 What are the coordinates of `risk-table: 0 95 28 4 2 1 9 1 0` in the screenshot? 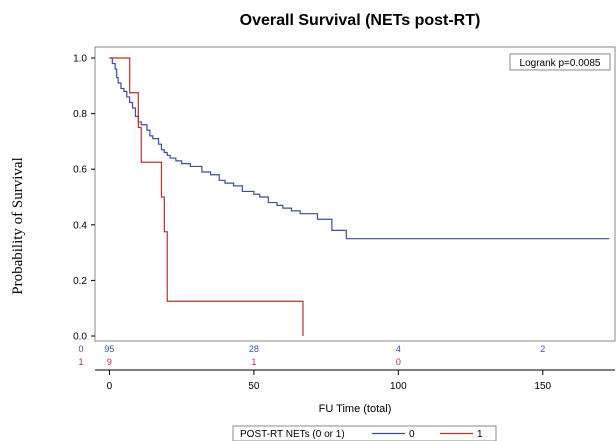 It's located at (311, 355).